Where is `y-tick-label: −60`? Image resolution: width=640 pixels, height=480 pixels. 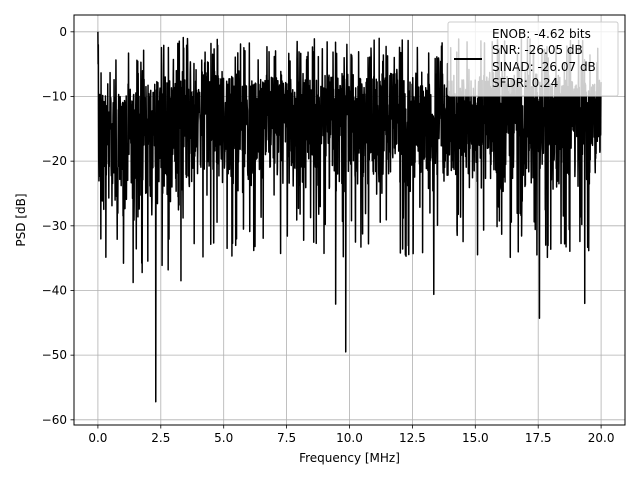 y-tick-label: −60 is located at coordinates (54, 420).